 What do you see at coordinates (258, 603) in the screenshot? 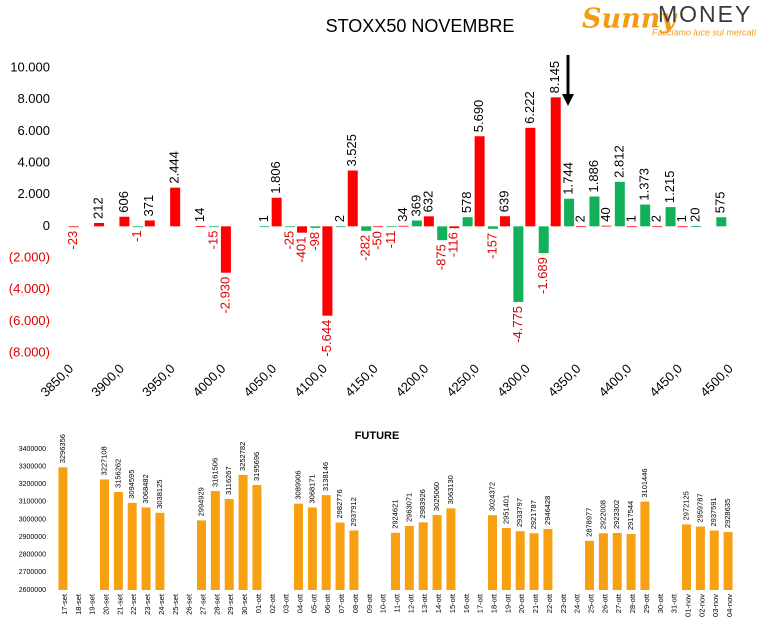
I see `x-tick-label: 01-ott` at bounding box center [258, 603].